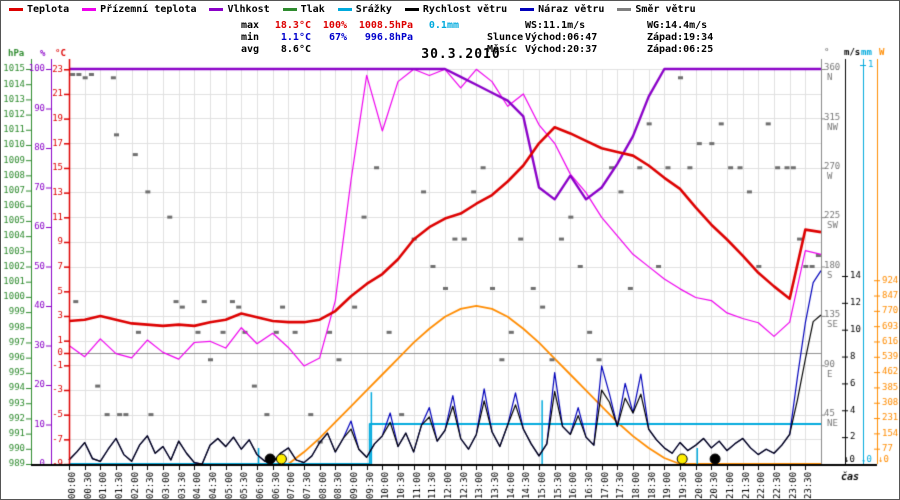 This screenshot has width=900, height=500. I want to click on chart-date-title: 30.3.2010, so click(461, 54).